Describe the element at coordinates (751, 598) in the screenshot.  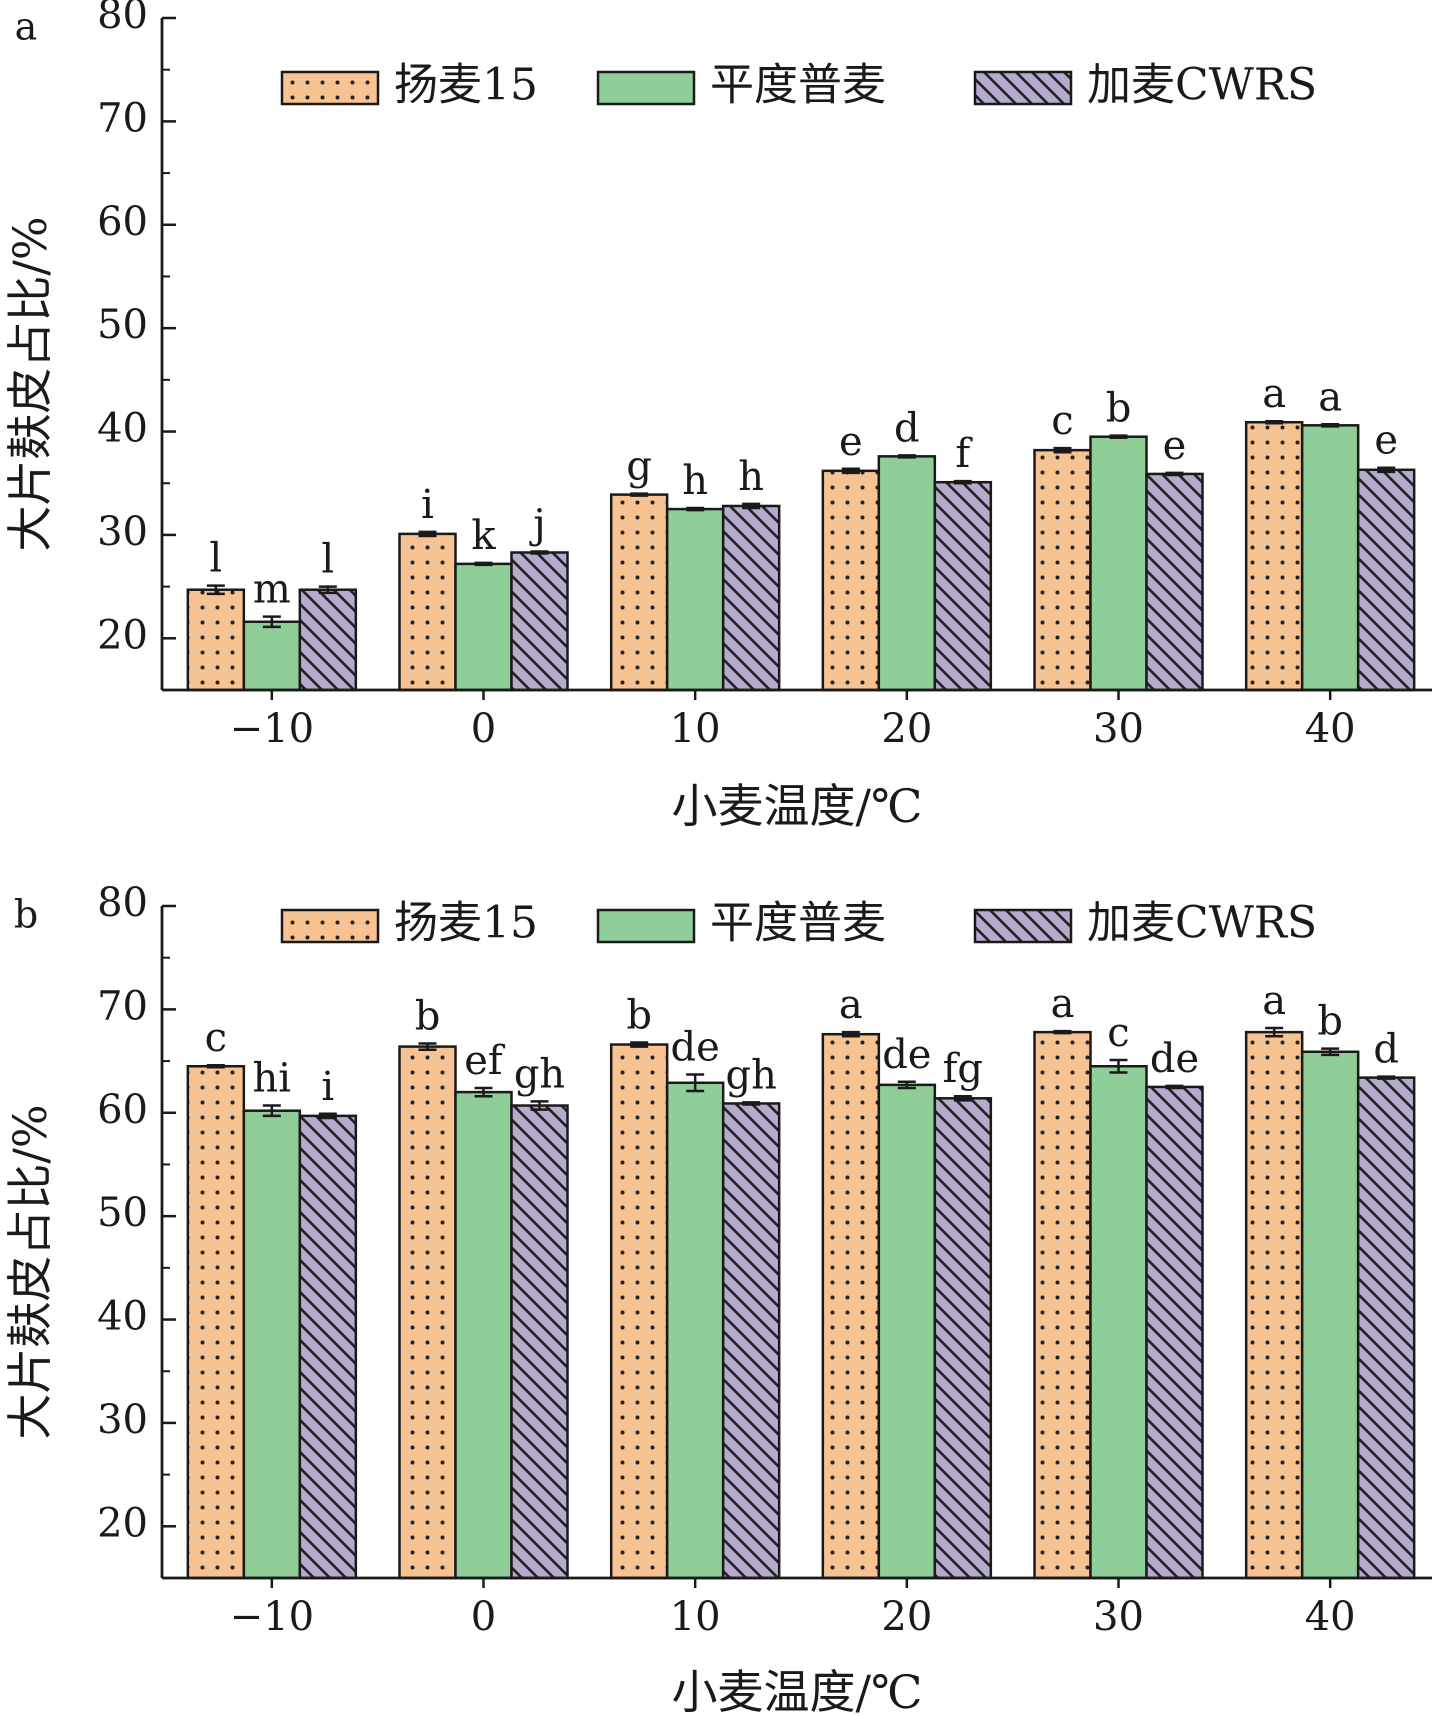
I see `bar-a-s2-c2` at that location.